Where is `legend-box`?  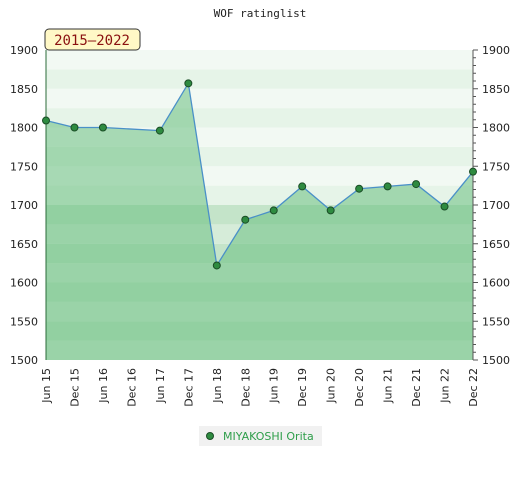
legend-box is located at coordinates (260, 436).